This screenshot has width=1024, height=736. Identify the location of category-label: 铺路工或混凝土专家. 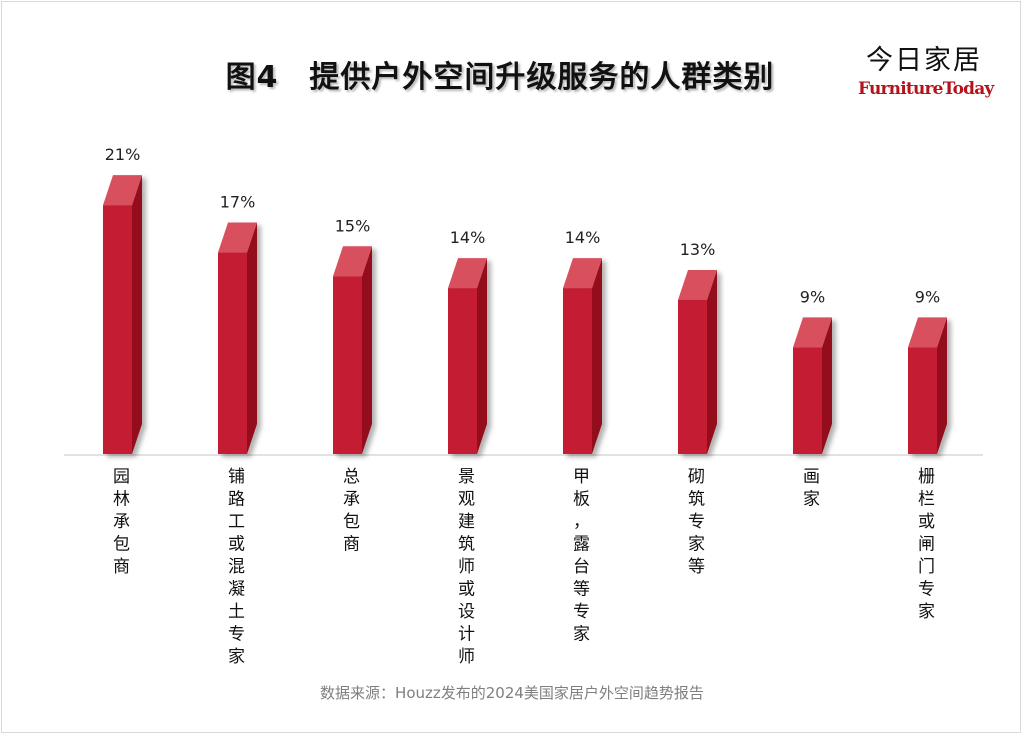
(236, 567).